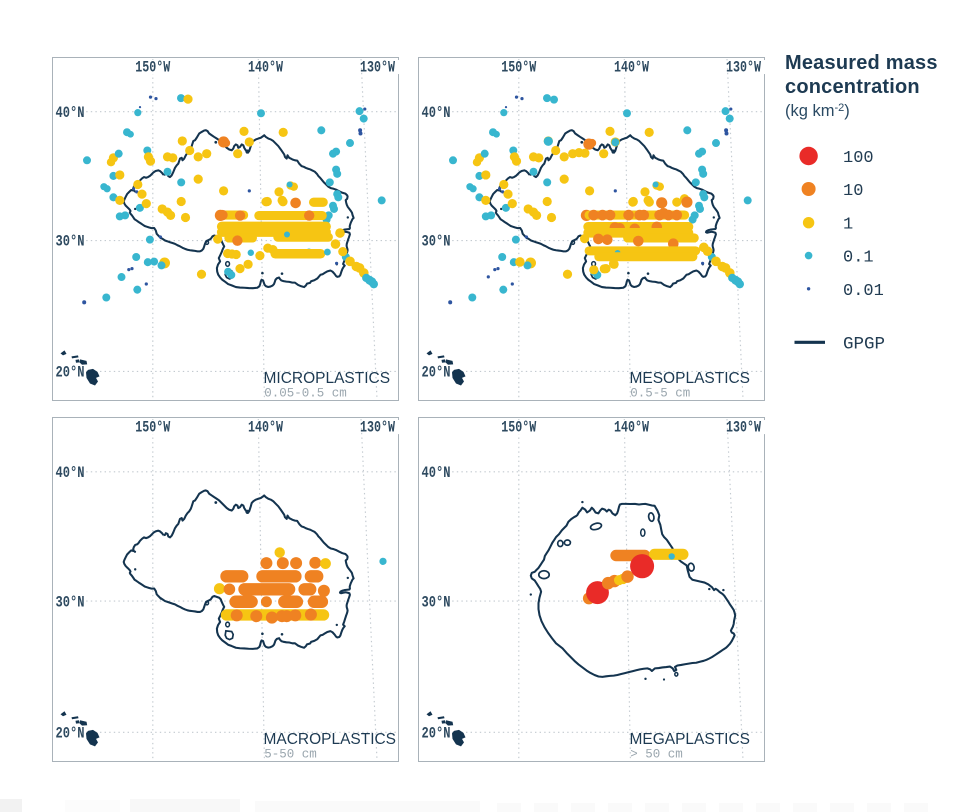 The height and width of the screenshot is (812, 960). What do you see at coordinates (858, 258) in the screenshot?
I see `svg-text: 0.1` at bounding box center [858, 258].